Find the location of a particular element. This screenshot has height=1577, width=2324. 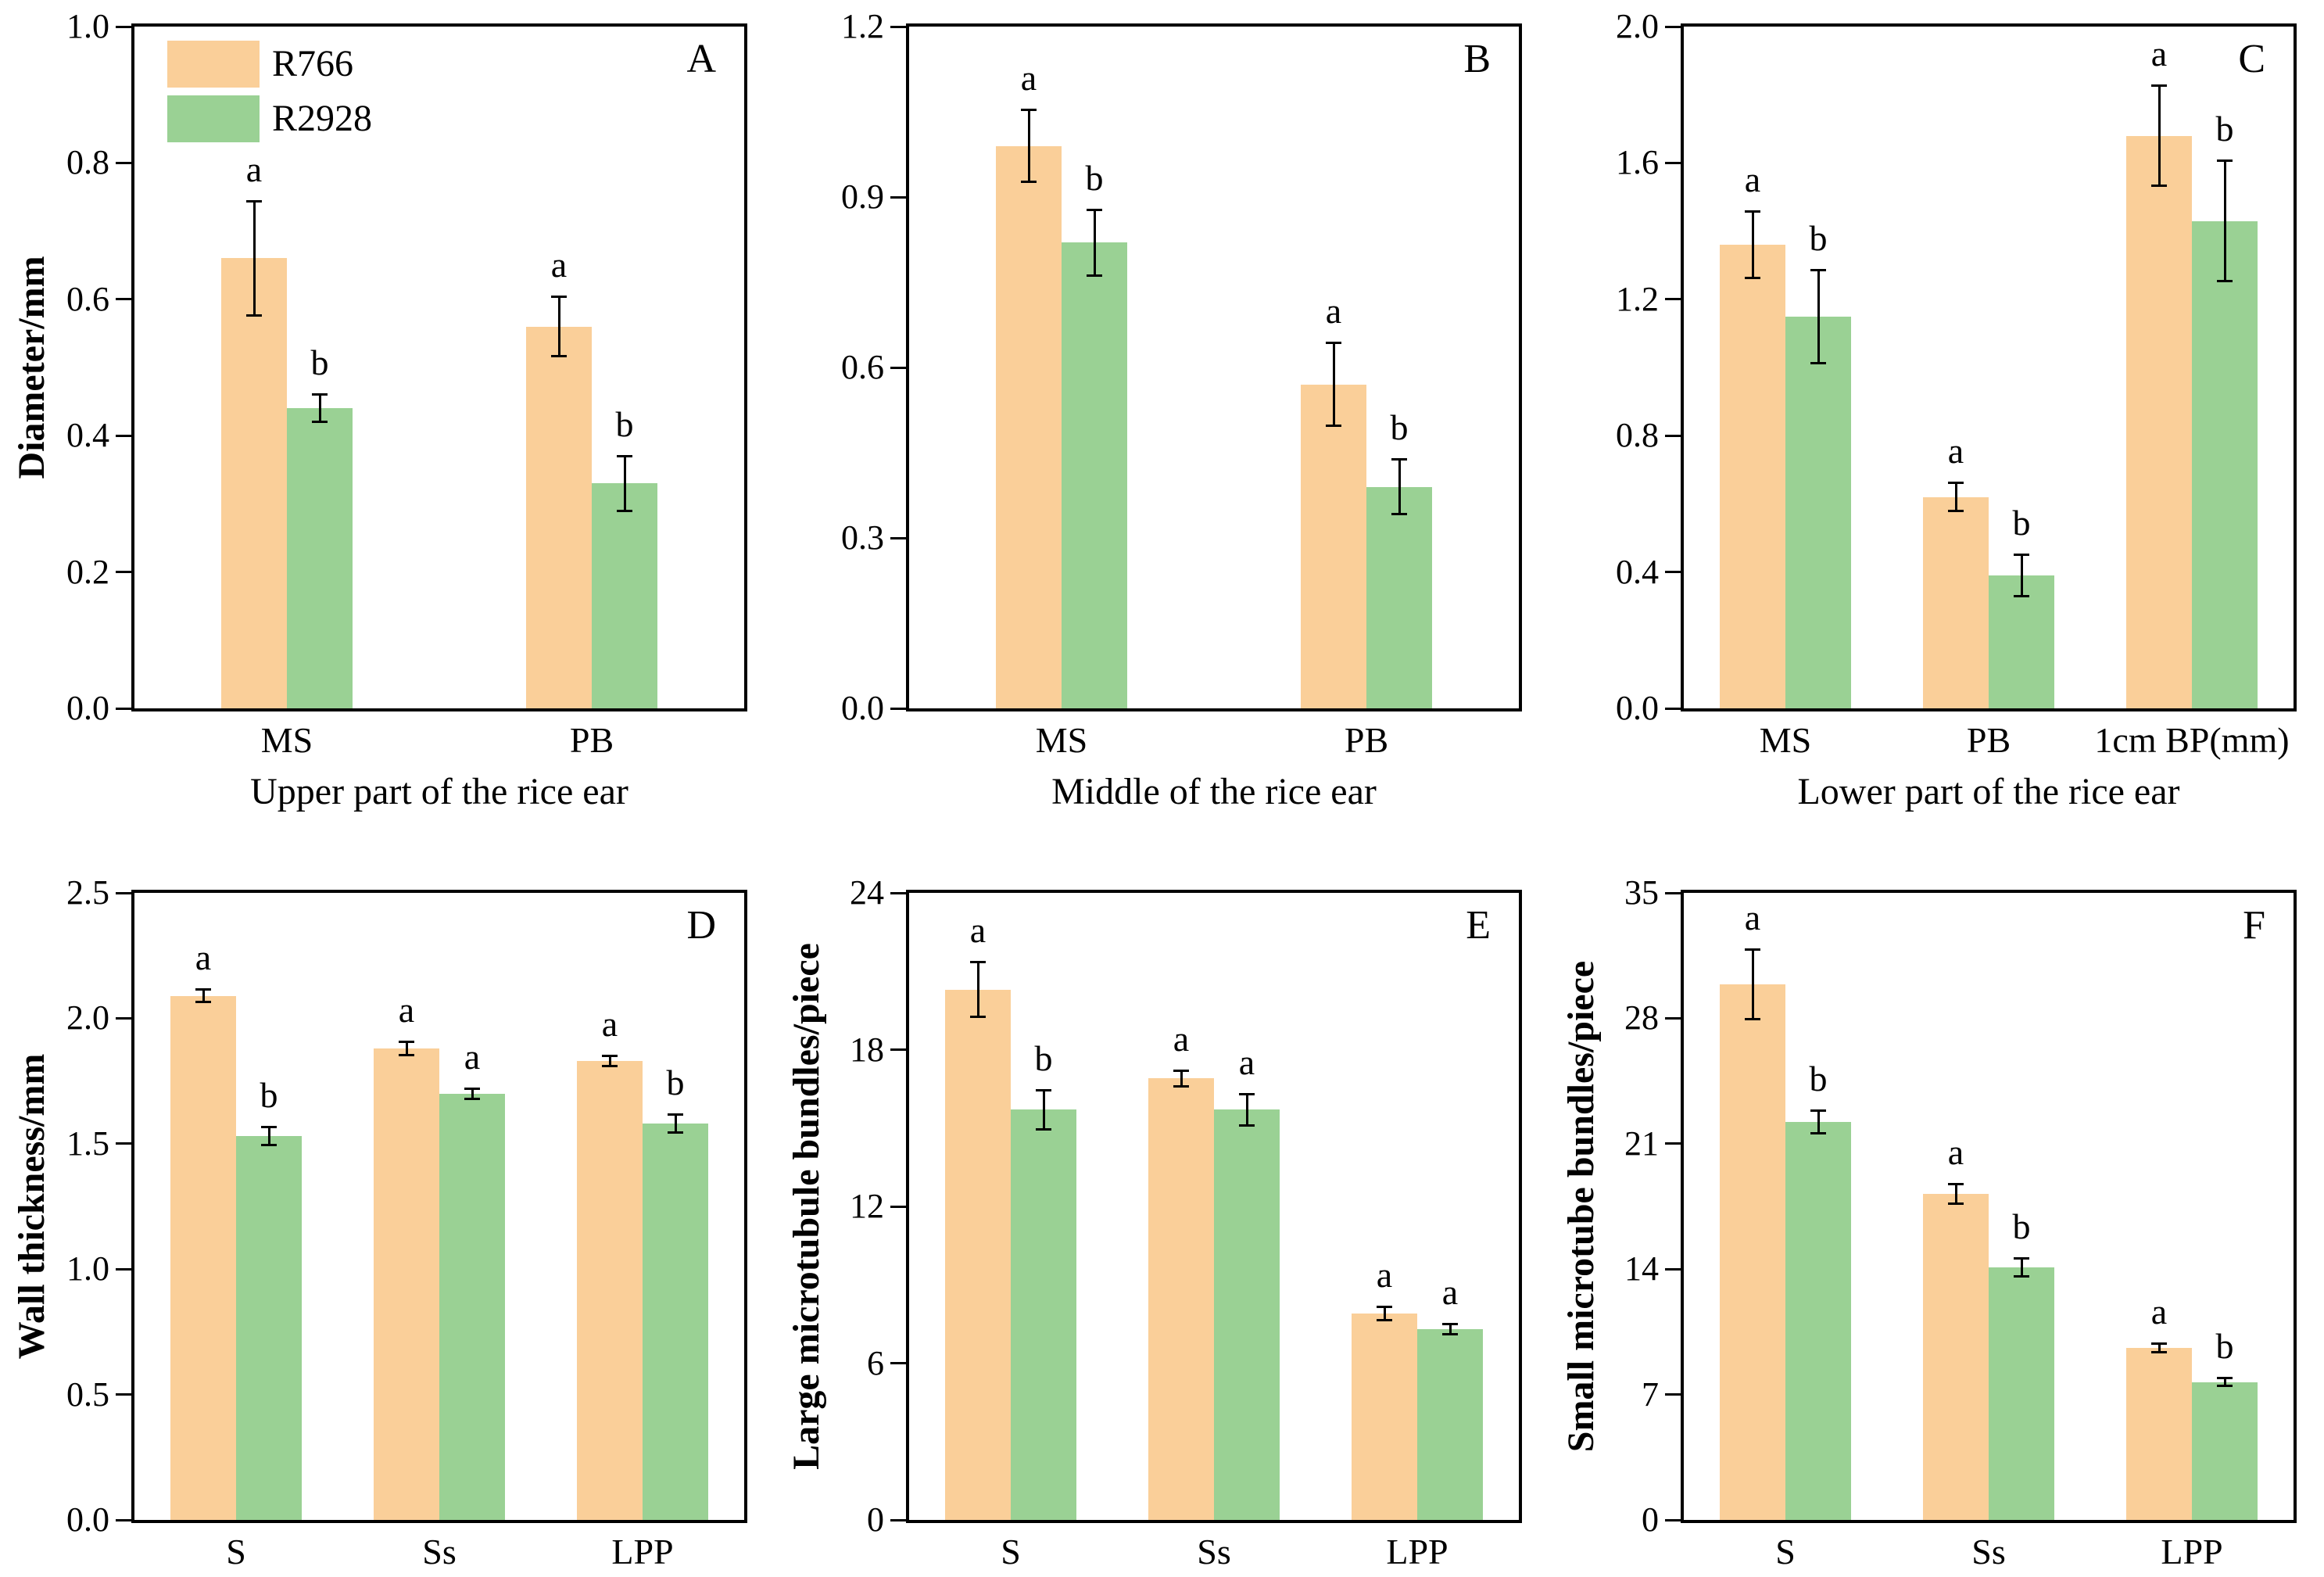

bar-R2928-Ss is located at coordinates (472, 1306).